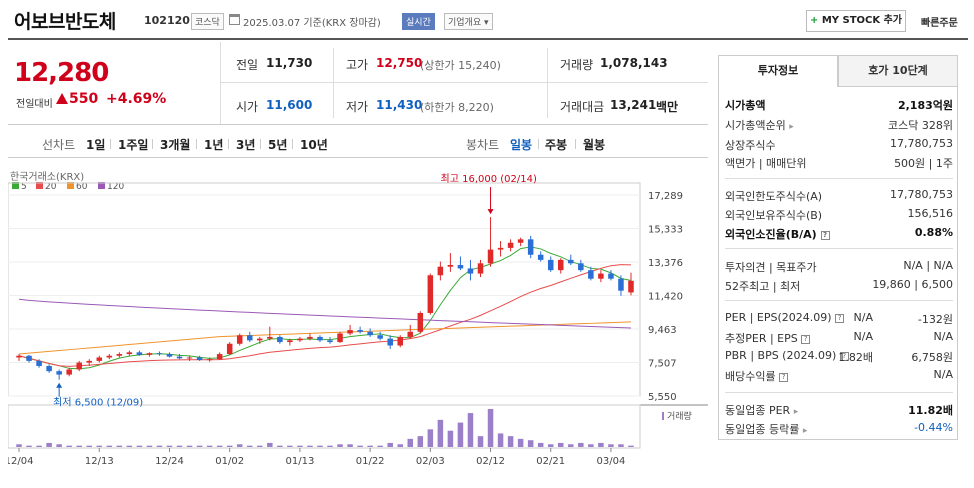 This screenshot has height=488, width=974. Describe the element at coordinates (314, 145) in the screenshot. I see `period-10y: 10년` at that location.